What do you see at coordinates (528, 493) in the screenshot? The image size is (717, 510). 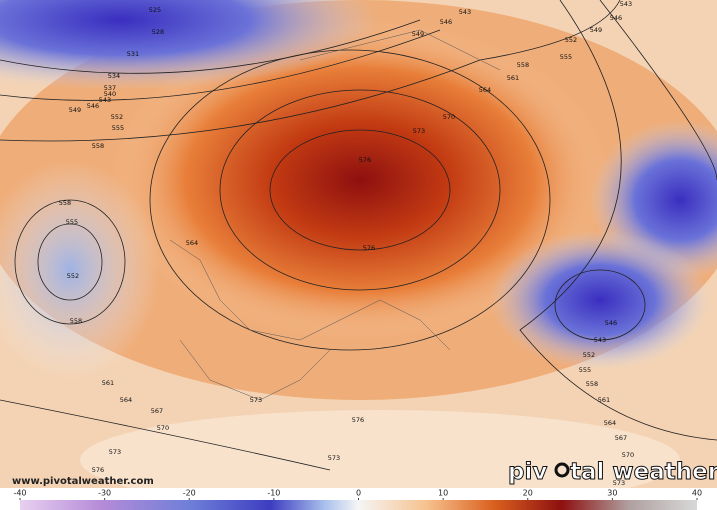 I see `colorbar-tick-label: 20` at bounding box center [528, 493].